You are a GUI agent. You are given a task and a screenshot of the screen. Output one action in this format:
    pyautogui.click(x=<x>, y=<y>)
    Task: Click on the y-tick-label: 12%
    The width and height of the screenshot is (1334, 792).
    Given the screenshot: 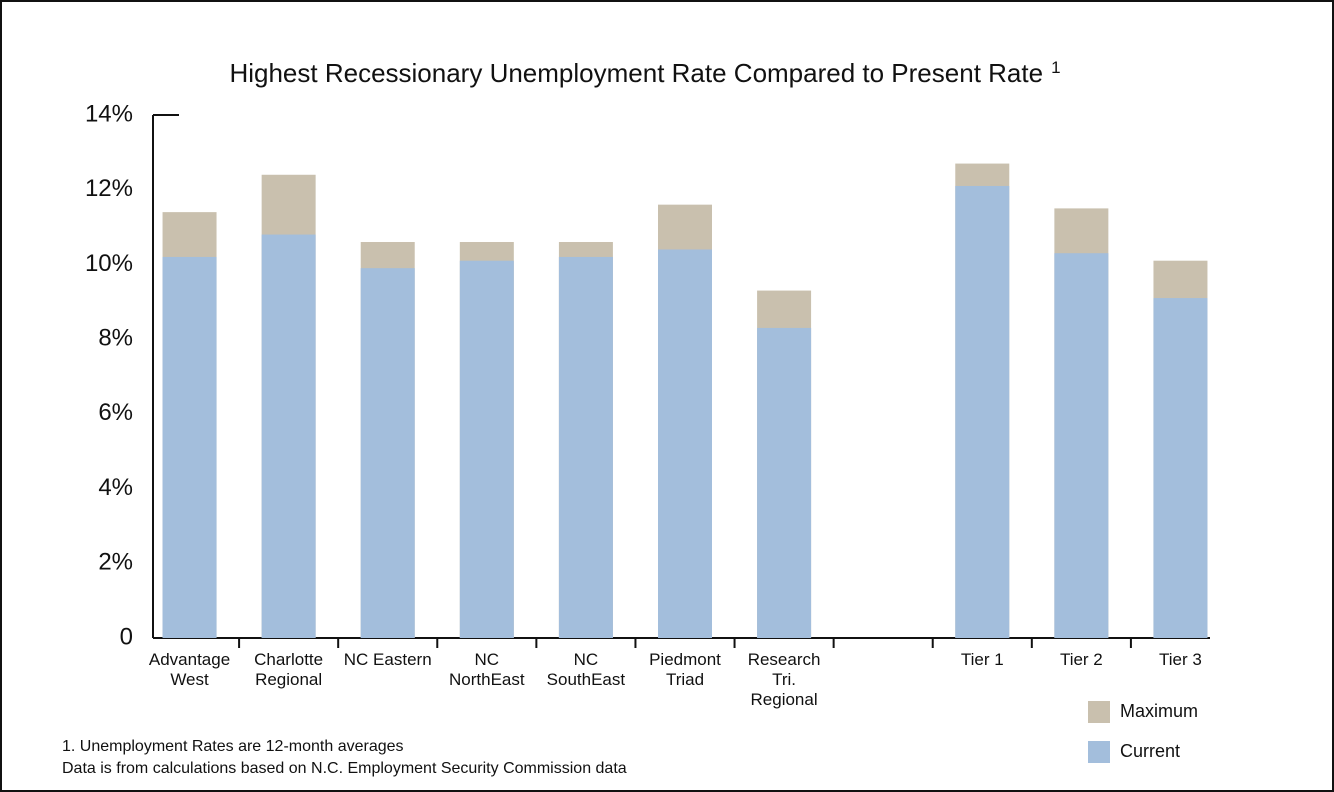 What is the action you would take?
    pyautogui.click(x=109, y=188)
    